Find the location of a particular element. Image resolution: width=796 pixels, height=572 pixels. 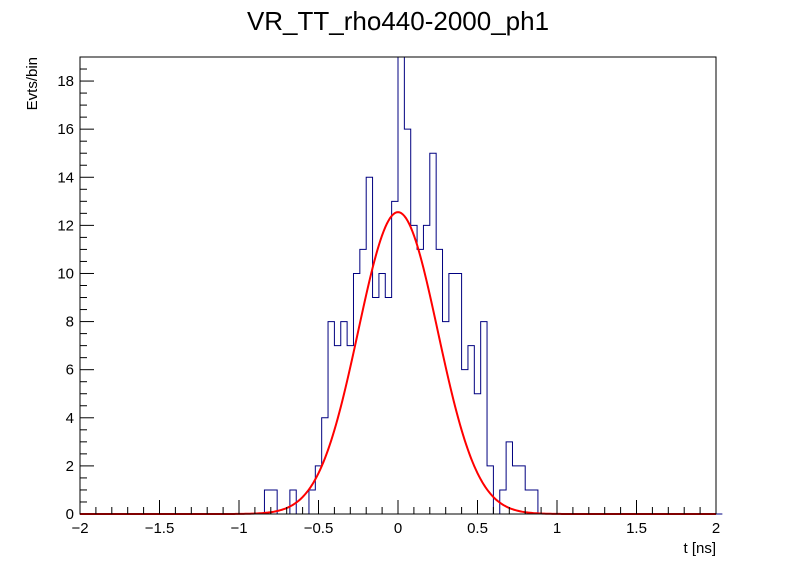

x-axis: −2 −1.5 −1 −0.5 0 0.5 1 1.5 2 is located at coordinates (395, 518).